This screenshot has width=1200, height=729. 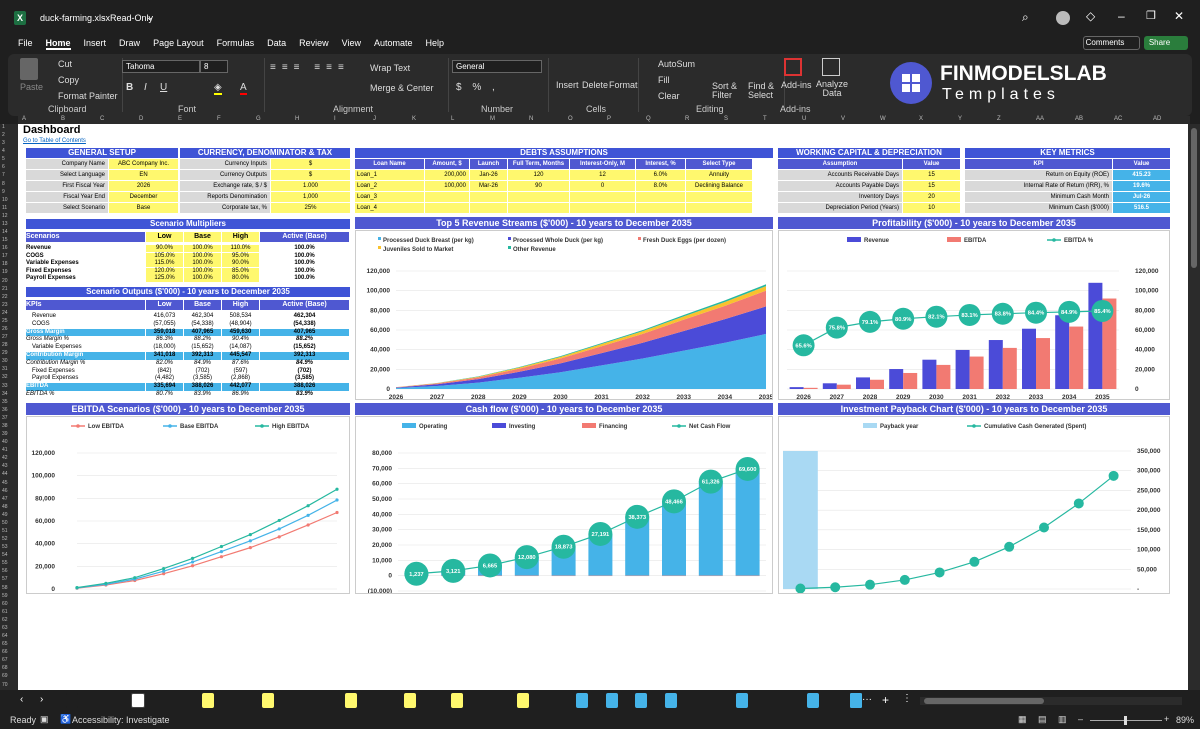 What do you see at coordinates (5, 450) in the screenshot?
I see `row-header: 41` at bounding box center [5, 450].